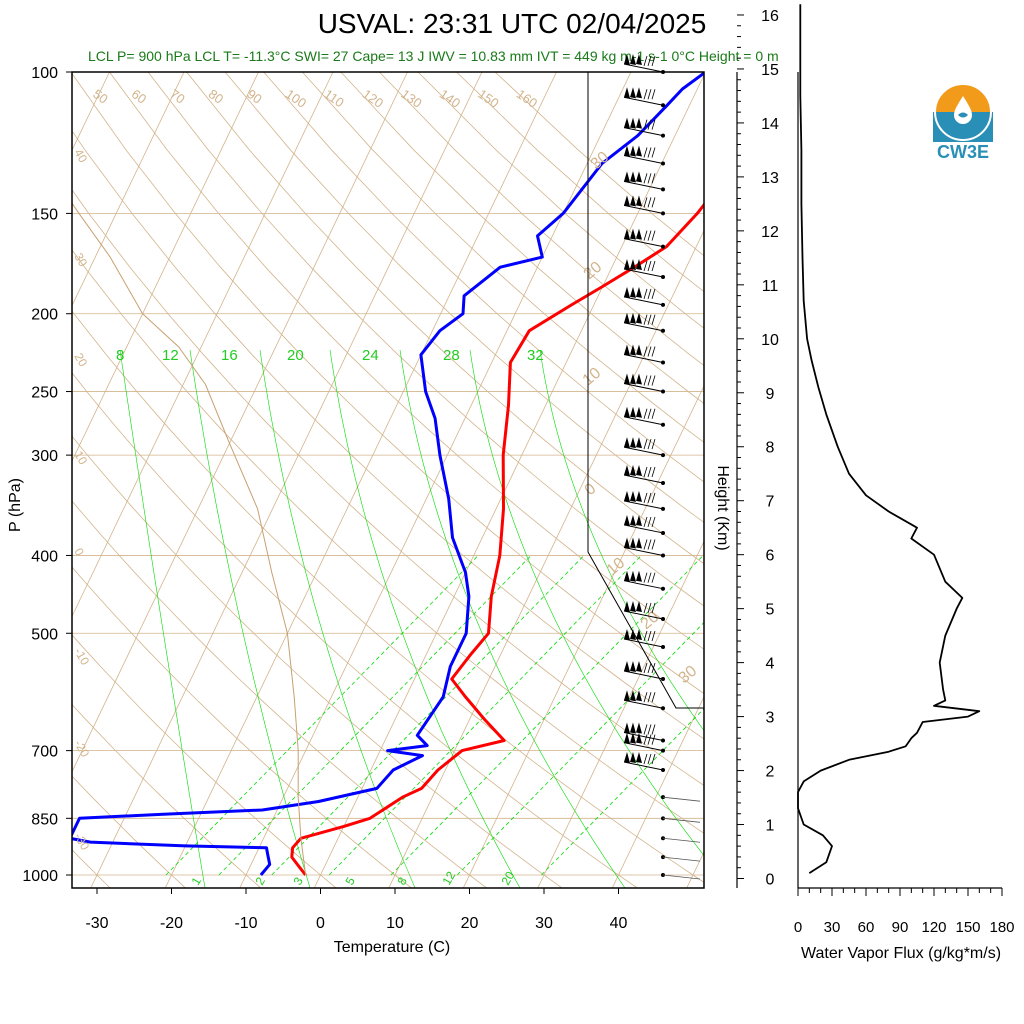  What do you see at coordinates (229, 355) in the screenshot?
I see `moist-adiabat-label: 16` at bounding box center [229, 355].